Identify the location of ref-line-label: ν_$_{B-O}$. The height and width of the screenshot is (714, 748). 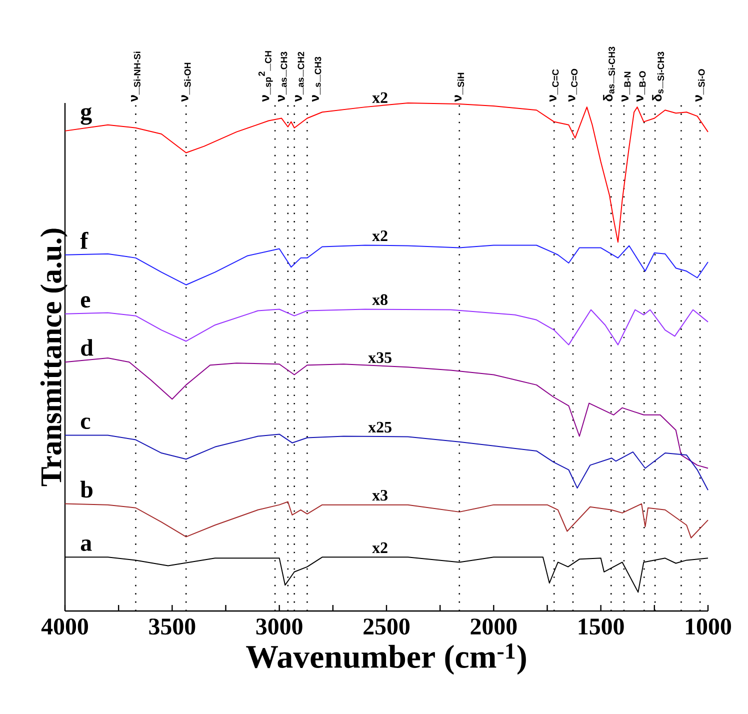
(641, 86).